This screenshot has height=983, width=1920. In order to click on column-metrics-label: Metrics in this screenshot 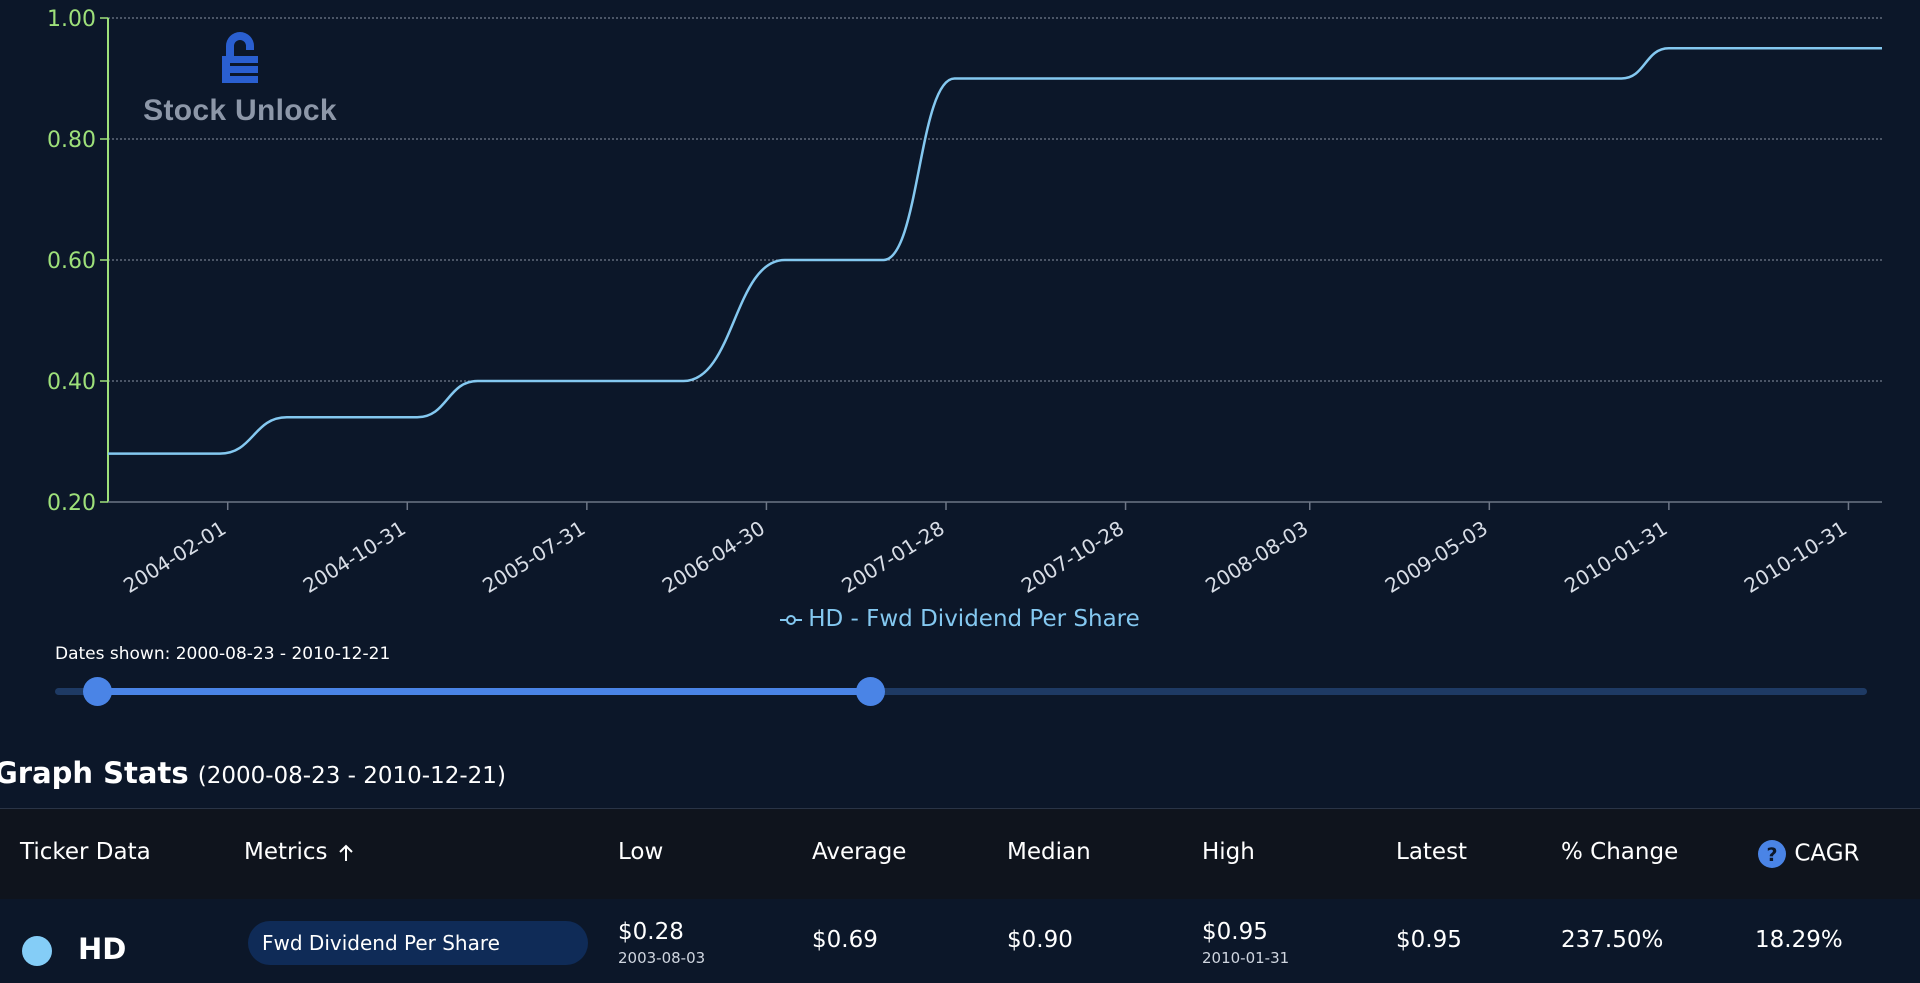, I will do `click(286, 852)`.